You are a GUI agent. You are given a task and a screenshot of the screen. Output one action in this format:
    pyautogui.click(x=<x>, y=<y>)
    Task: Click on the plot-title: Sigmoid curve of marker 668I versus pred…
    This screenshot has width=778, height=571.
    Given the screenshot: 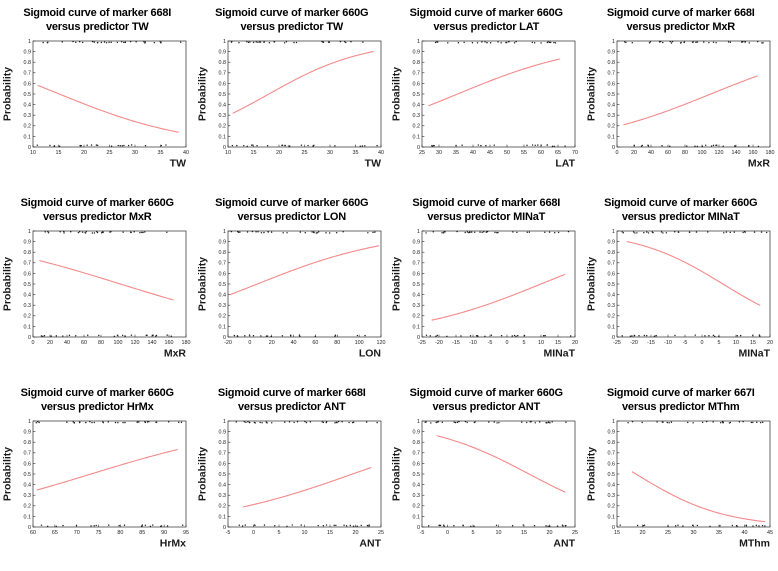 What is the action you would take?
    pyautogui.click(x=486, y=210)
    